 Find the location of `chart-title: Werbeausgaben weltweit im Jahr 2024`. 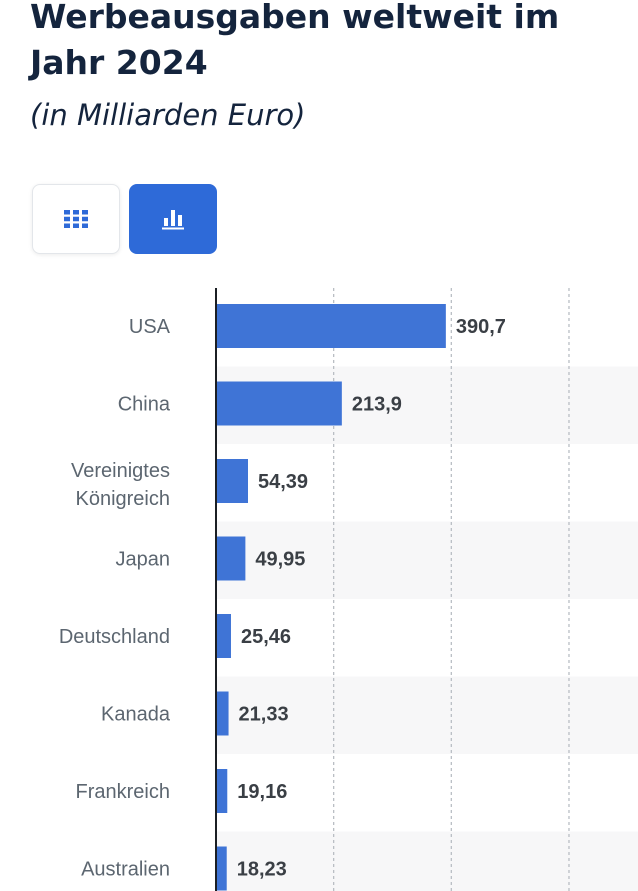

chart-title: Werbeausgaben weltweit im Jahr 2024 is located at coordinates (295, 41).